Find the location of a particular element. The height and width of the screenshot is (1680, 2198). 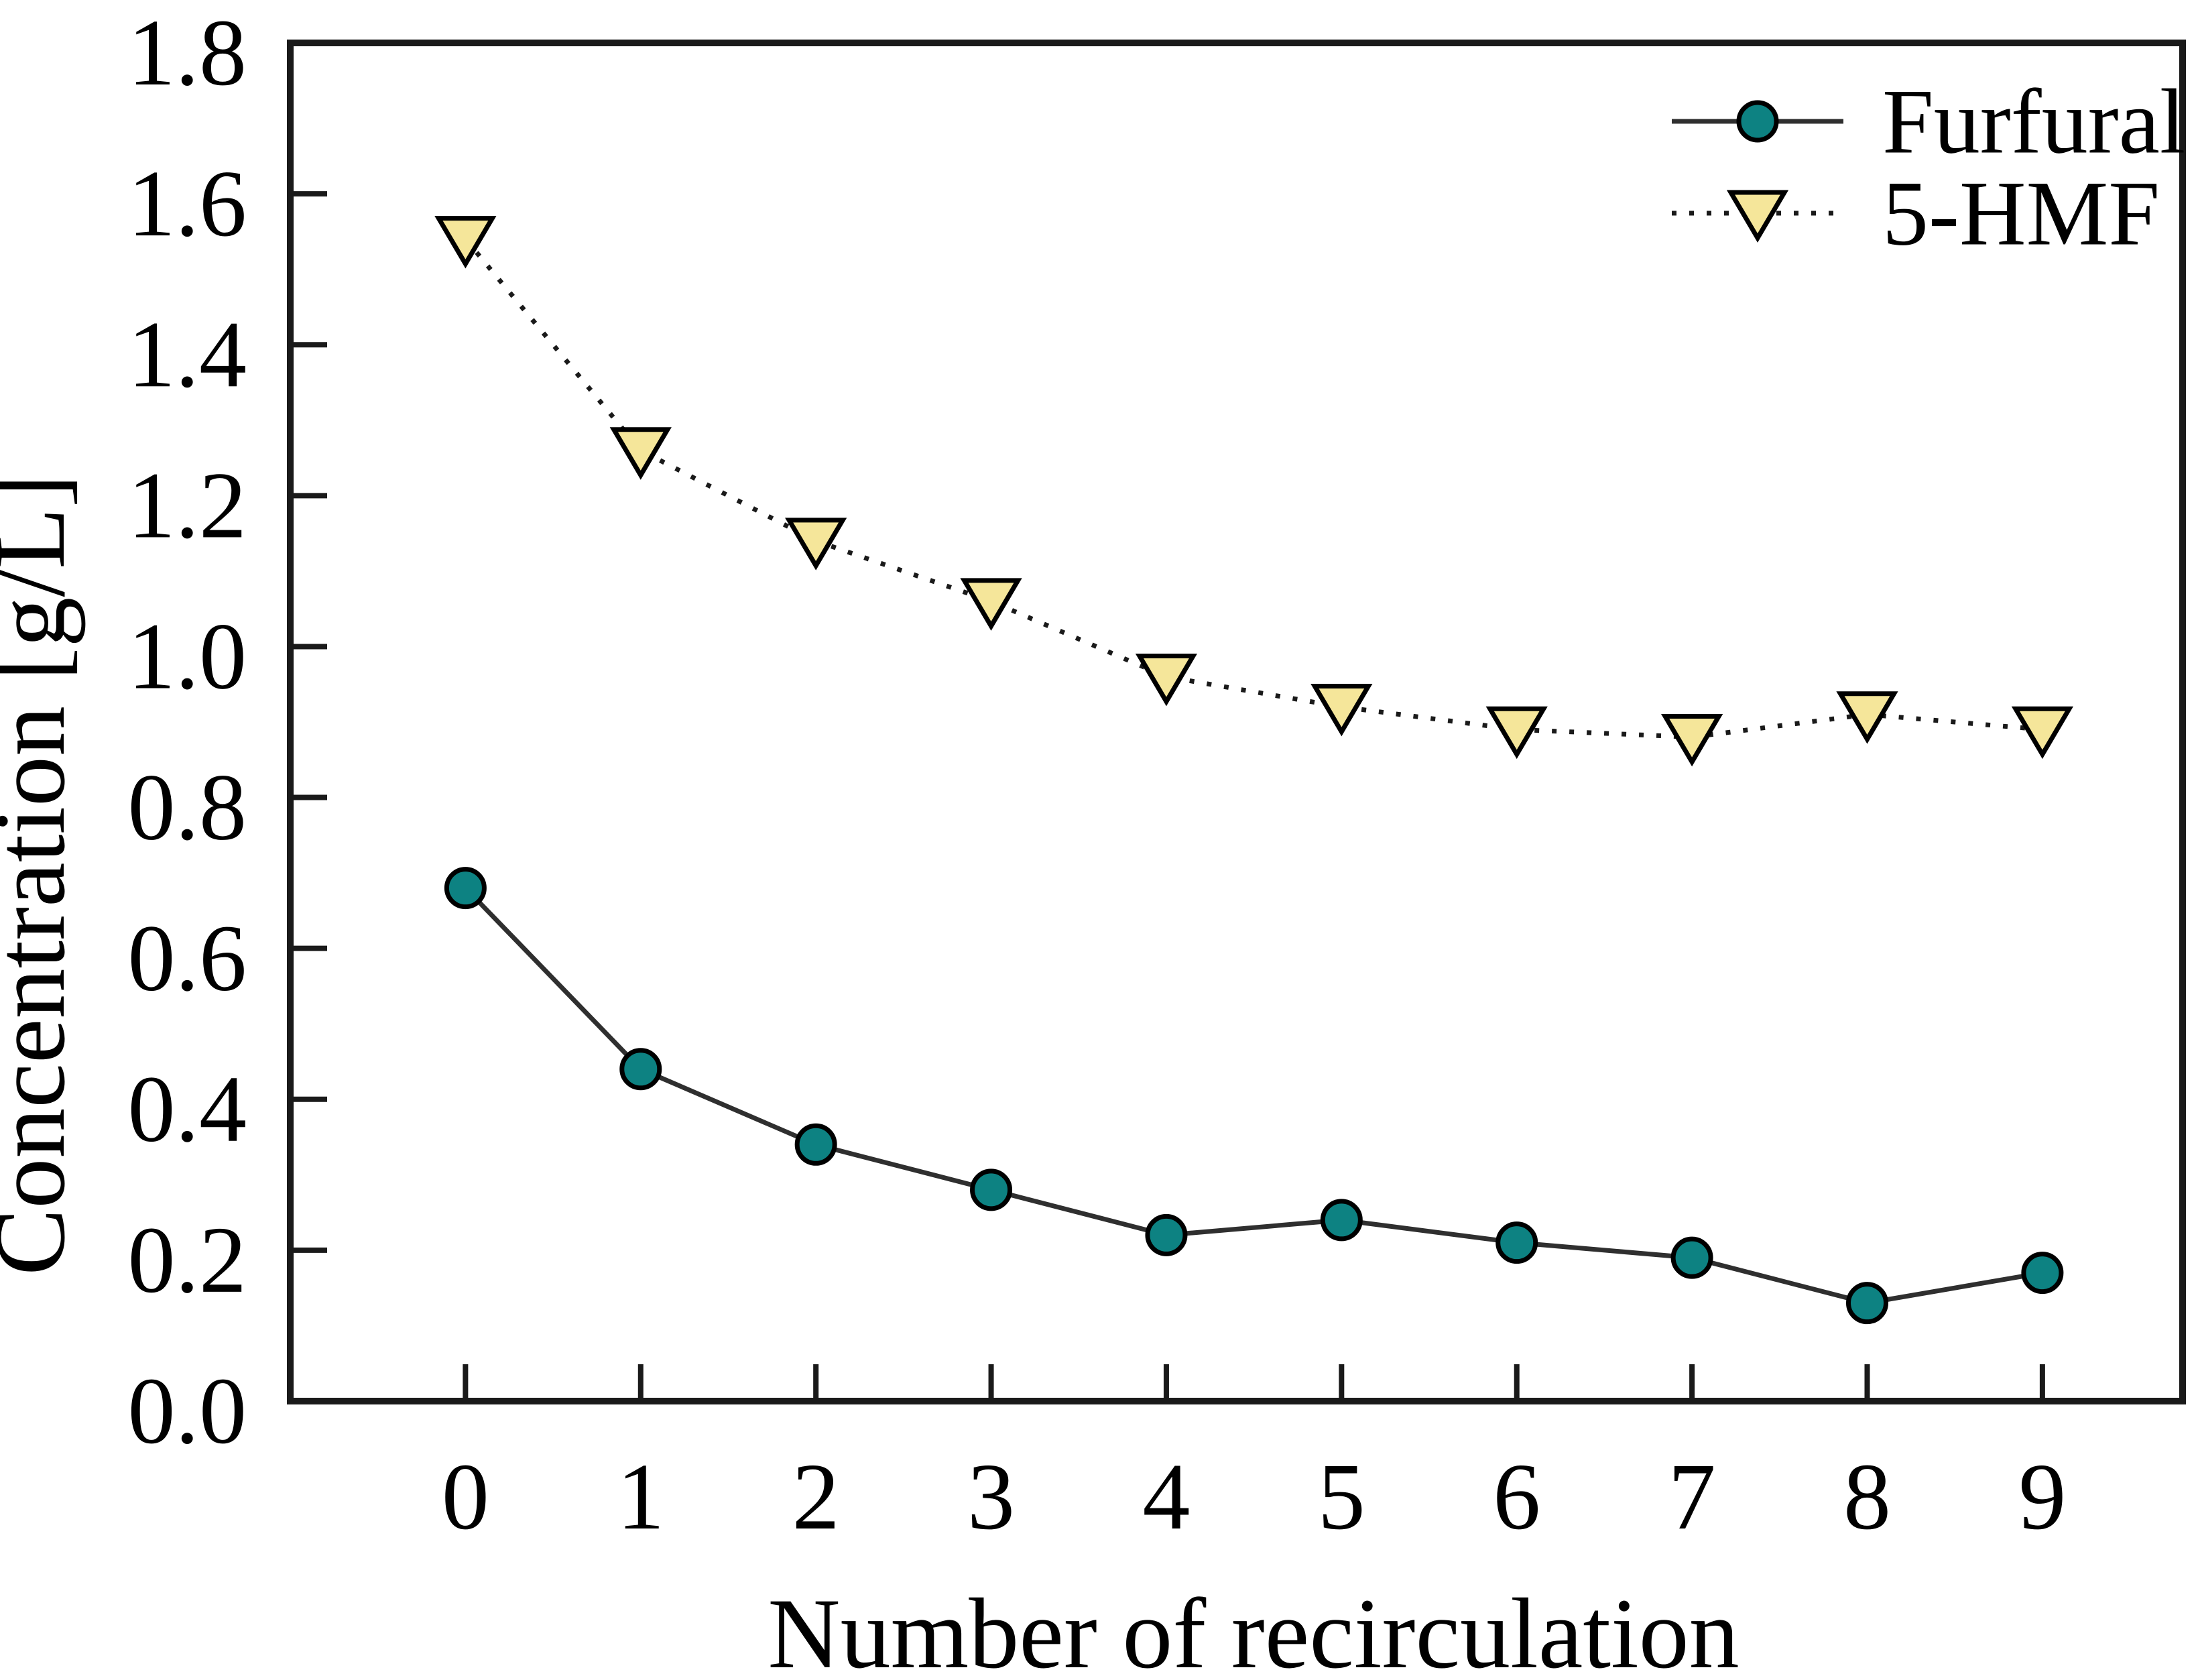

x-tick-label: 5 is located at coordinates (1342, 1496).